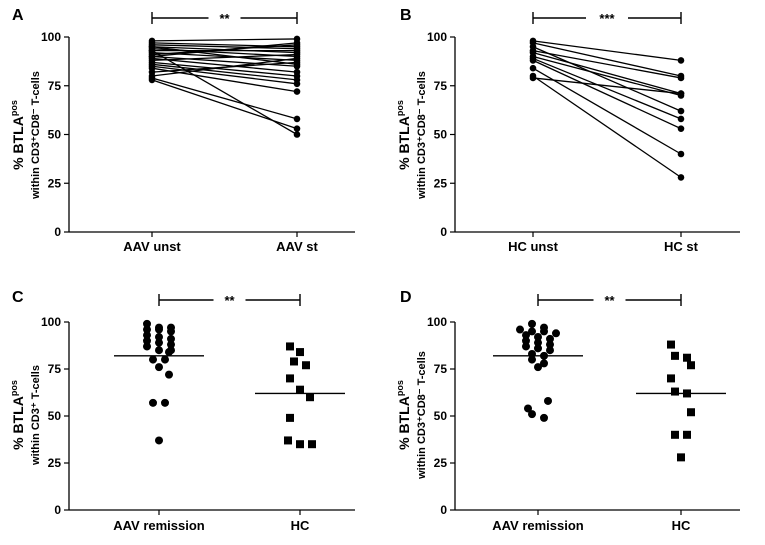  I want to click on x-category-label: HC st, so click(681, 246).